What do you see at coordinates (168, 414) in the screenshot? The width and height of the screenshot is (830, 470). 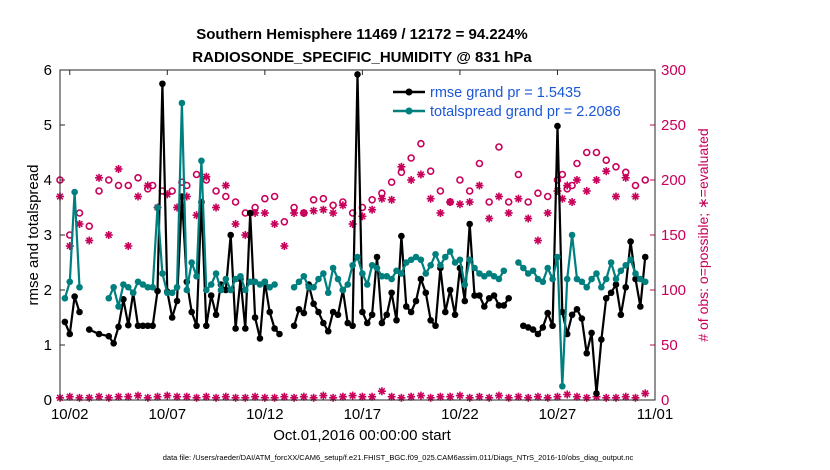 I see `x-tick-label: 10/07` at bounding box center [168, 414].